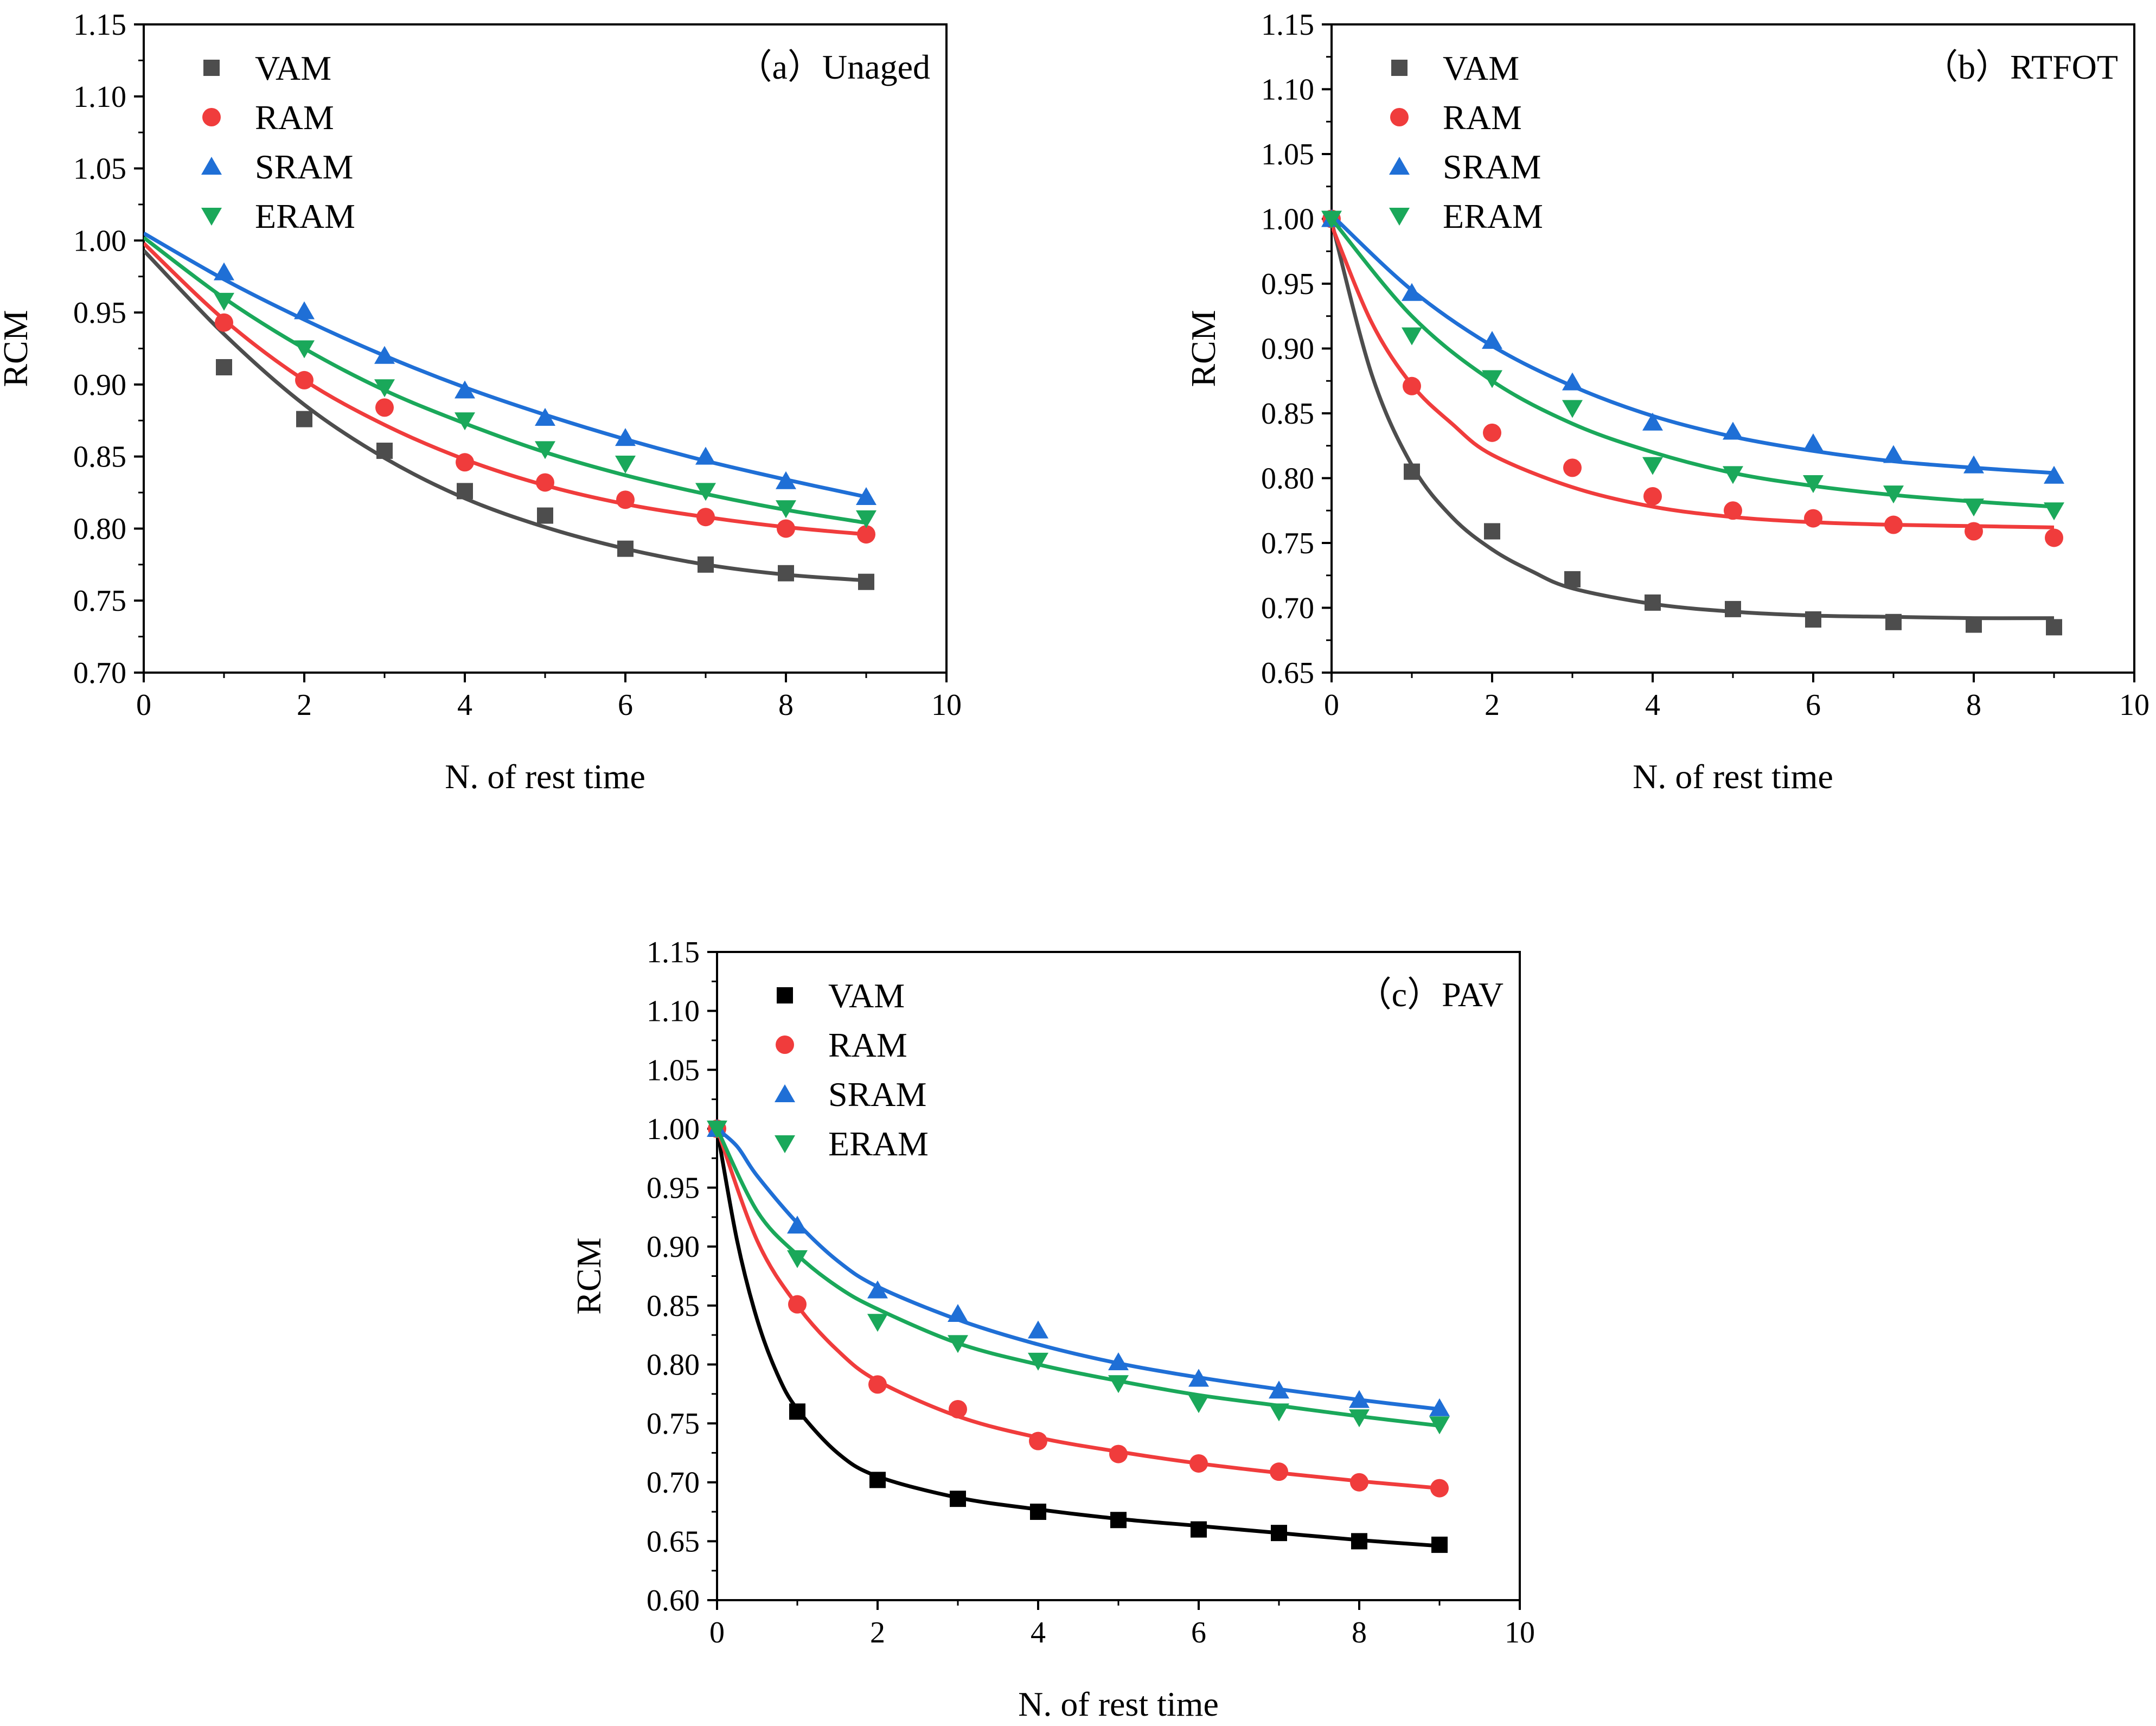 This screenshot has width=2156, height=1726. I want to click on y-tick-label: 0.85, so click(99, 457).